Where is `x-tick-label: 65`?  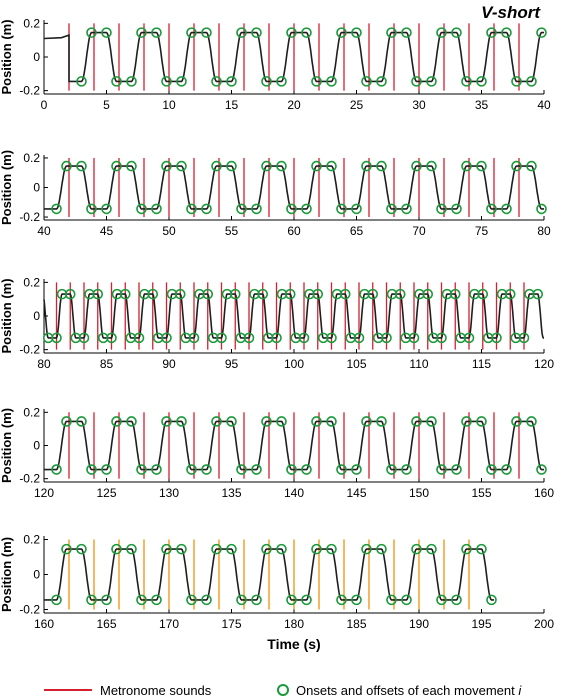
x-tick-label: 65 is located at coordinates (357, 231).